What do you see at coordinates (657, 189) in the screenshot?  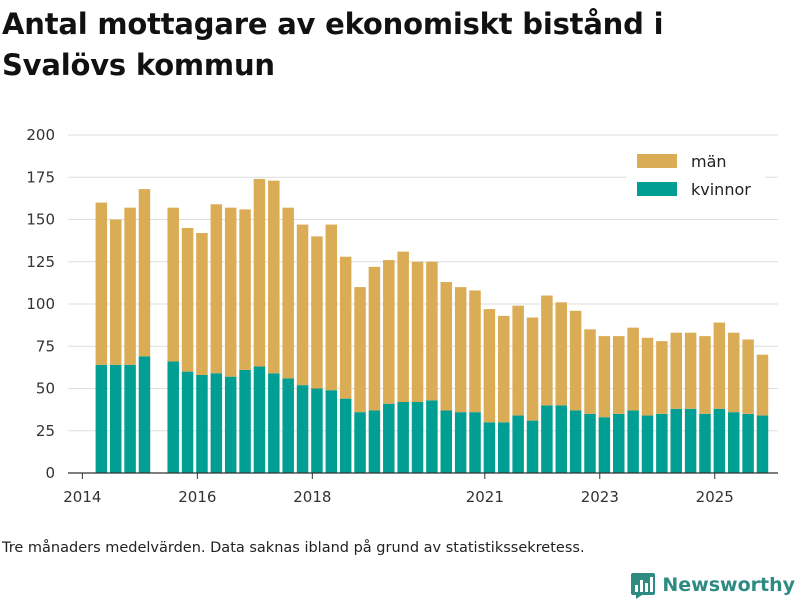 I see `legend-swatch-kvinnor` at bounding box center [657, 189].